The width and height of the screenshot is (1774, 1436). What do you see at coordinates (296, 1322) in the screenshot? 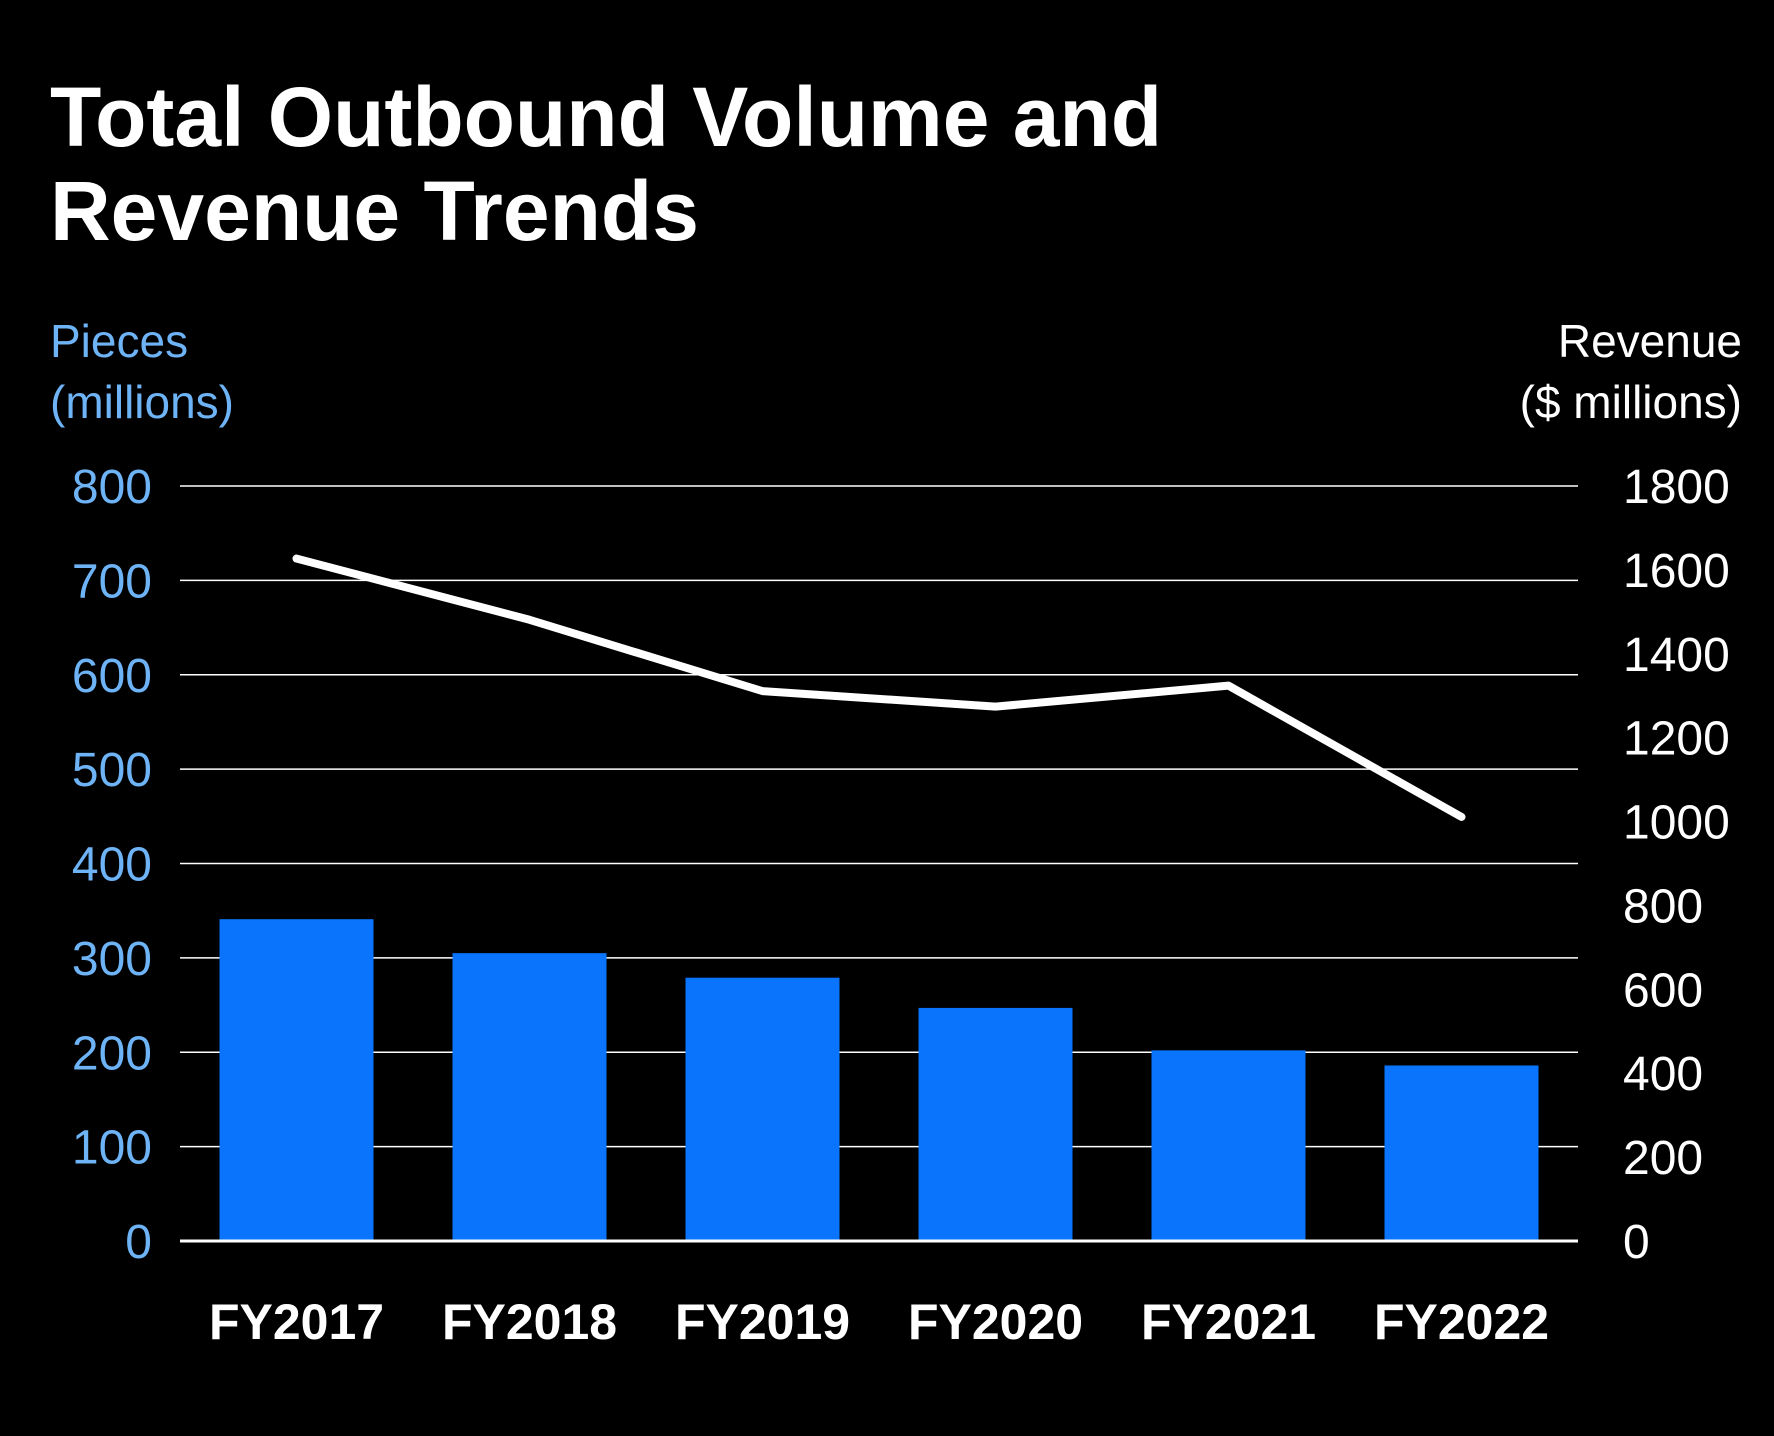
I see `category-label: FY2017` at bounding box center [296, 1322].